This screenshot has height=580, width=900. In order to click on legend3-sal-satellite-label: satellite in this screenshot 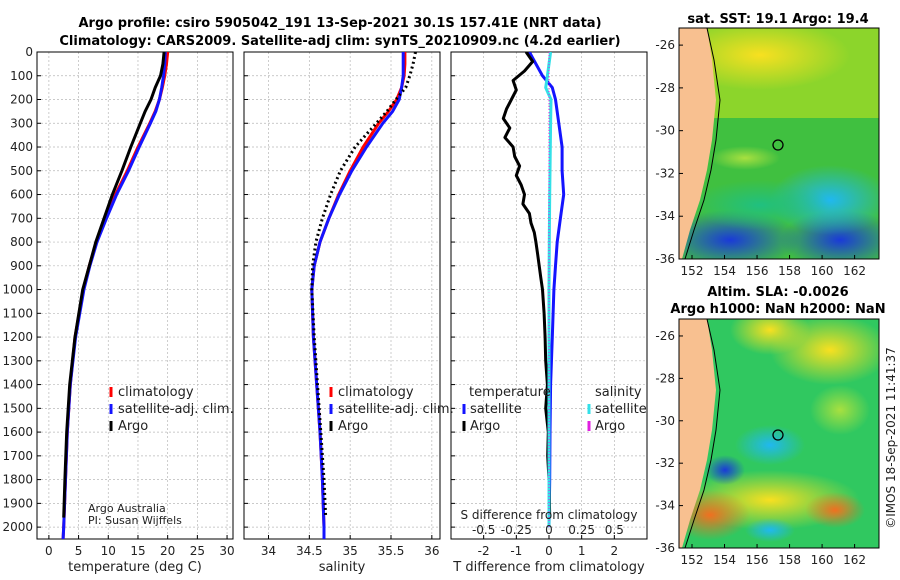, I will do `click(621, 409)`.